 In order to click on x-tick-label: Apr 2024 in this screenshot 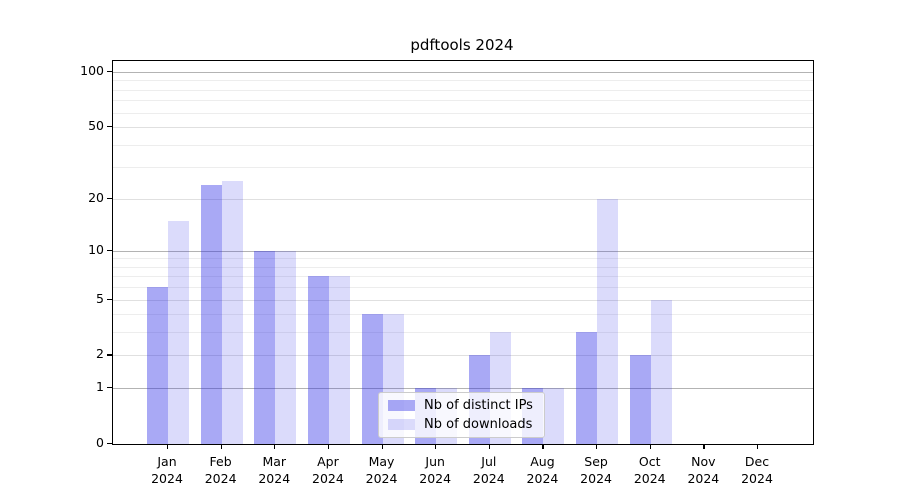, I will do `click(328, 470)`.